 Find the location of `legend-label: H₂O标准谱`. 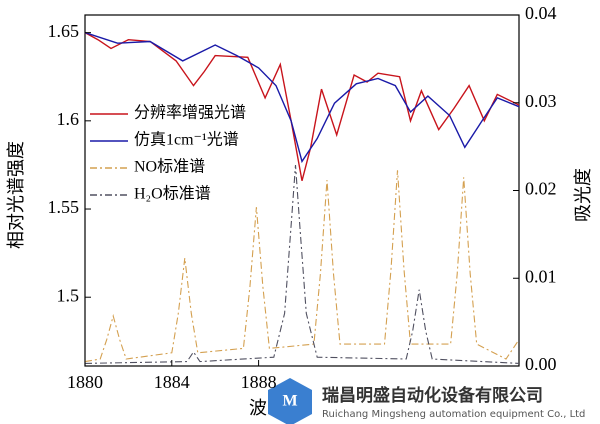

legend-label: H₂O标准谱 is located at coordinates (172, 194).